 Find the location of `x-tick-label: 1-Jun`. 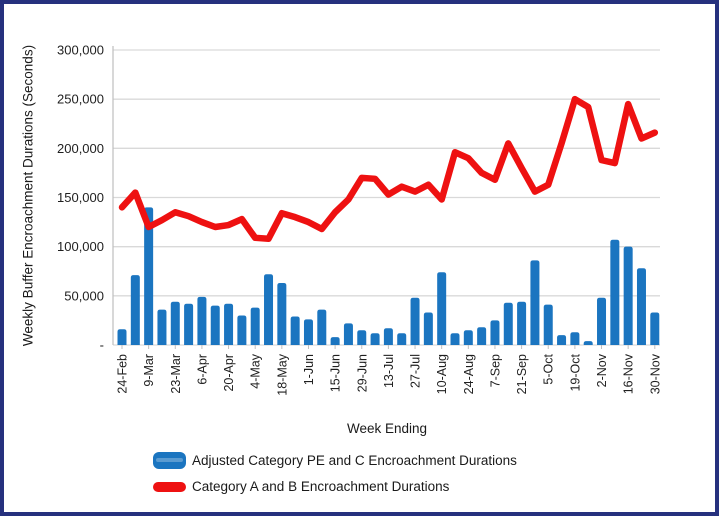

x-tick-label: 1-Jun is located at coordinates (309, 369).